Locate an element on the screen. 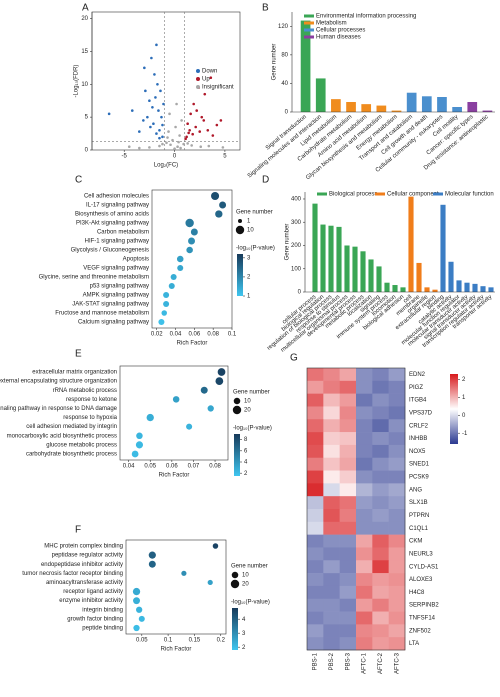 This screenshot has width=500, height=697. panel-letter: G is located at coordinates (294, 358).